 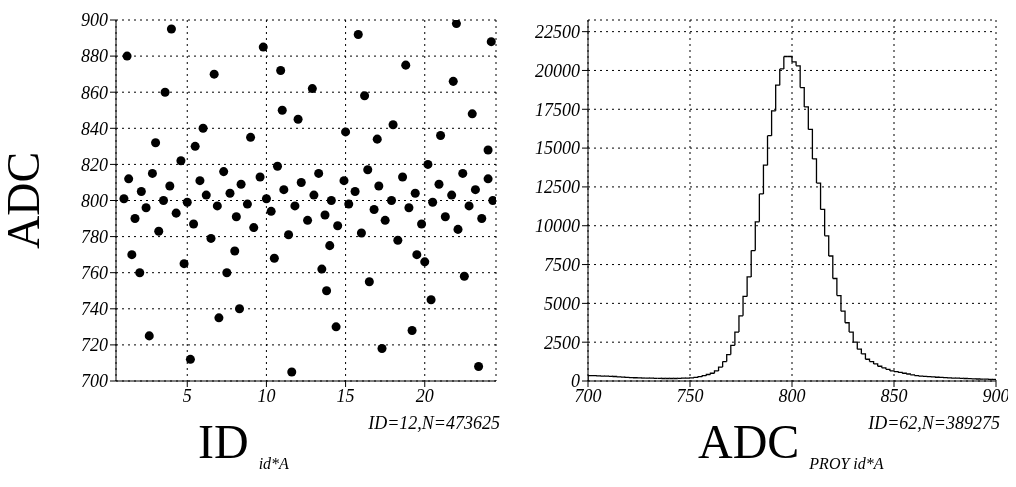 I want to click on y-tick-label: 880, so click(x=94, y=56).